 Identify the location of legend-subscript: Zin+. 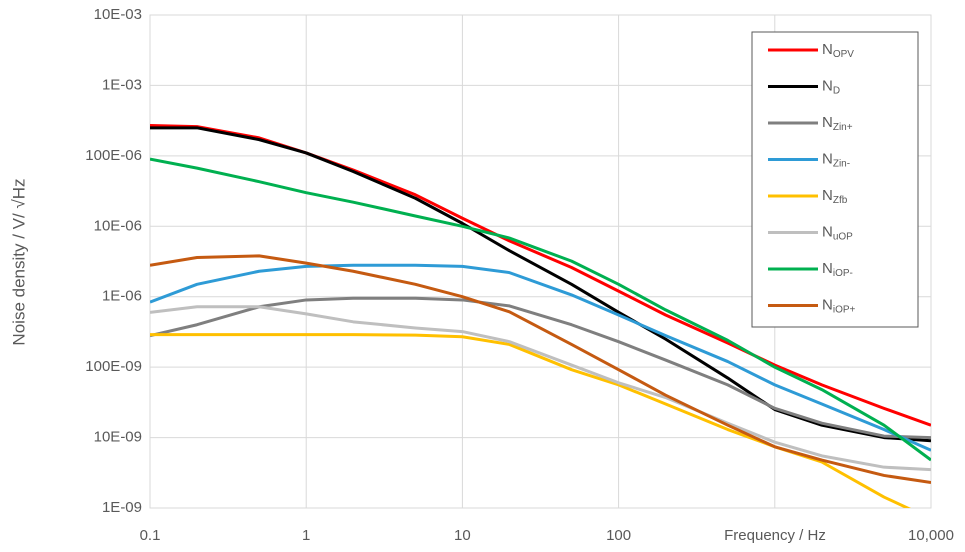
(843, 127).